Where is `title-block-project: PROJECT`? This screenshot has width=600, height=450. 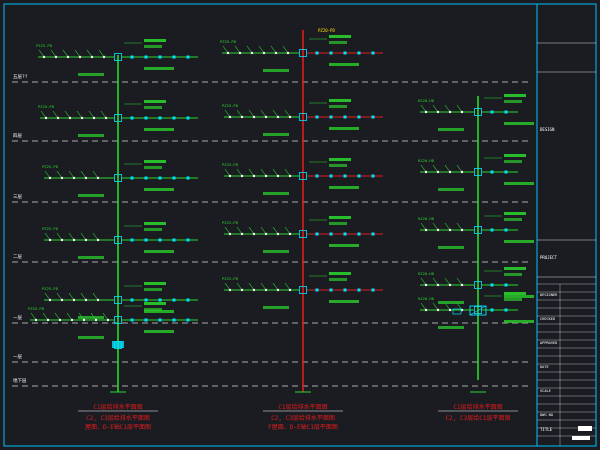 title-block-project: PROJECT is located at coordinates (548, 257).